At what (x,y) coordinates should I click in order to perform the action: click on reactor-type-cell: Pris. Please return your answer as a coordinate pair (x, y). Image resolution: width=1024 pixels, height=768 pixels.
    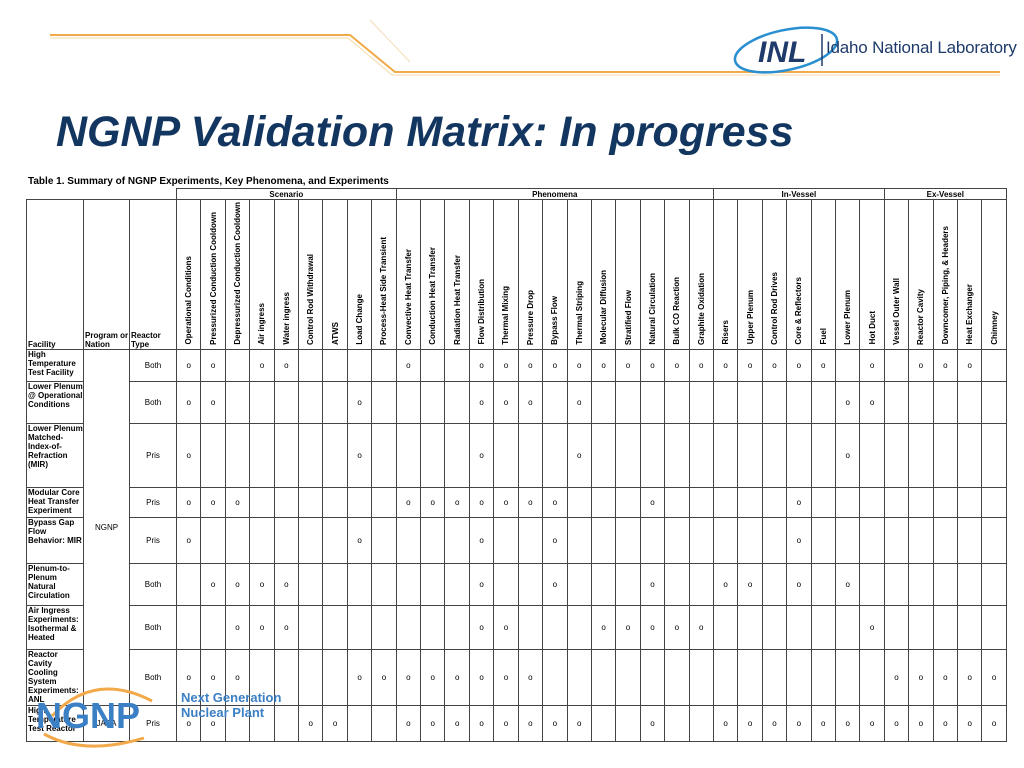
    Looking at the image, I should click on (153, 455).